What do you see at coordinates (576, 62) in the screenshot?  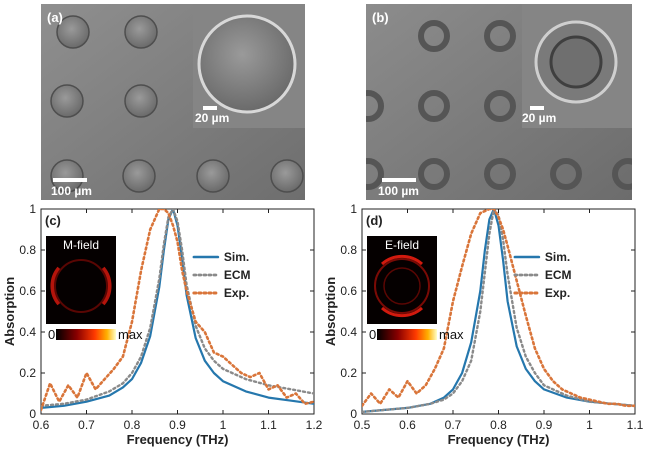 I see `ring-large-inner` at bounding box center [576, 62].